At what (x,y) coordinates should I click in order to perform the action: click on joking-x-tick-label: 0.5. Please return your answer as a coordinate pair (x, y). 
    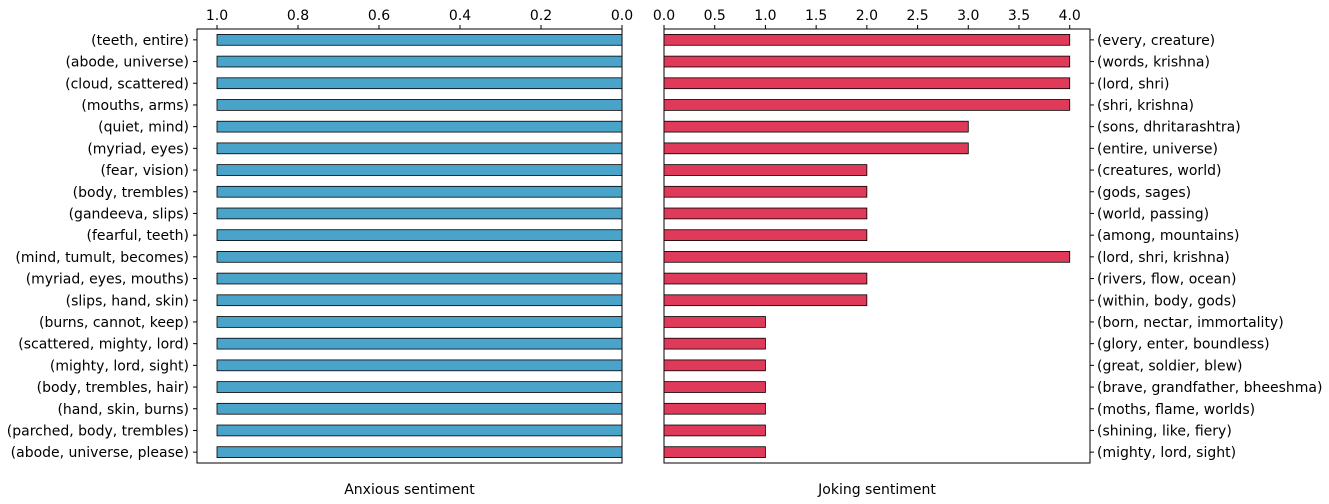
    Looking at the image, I should click on (715, 16).